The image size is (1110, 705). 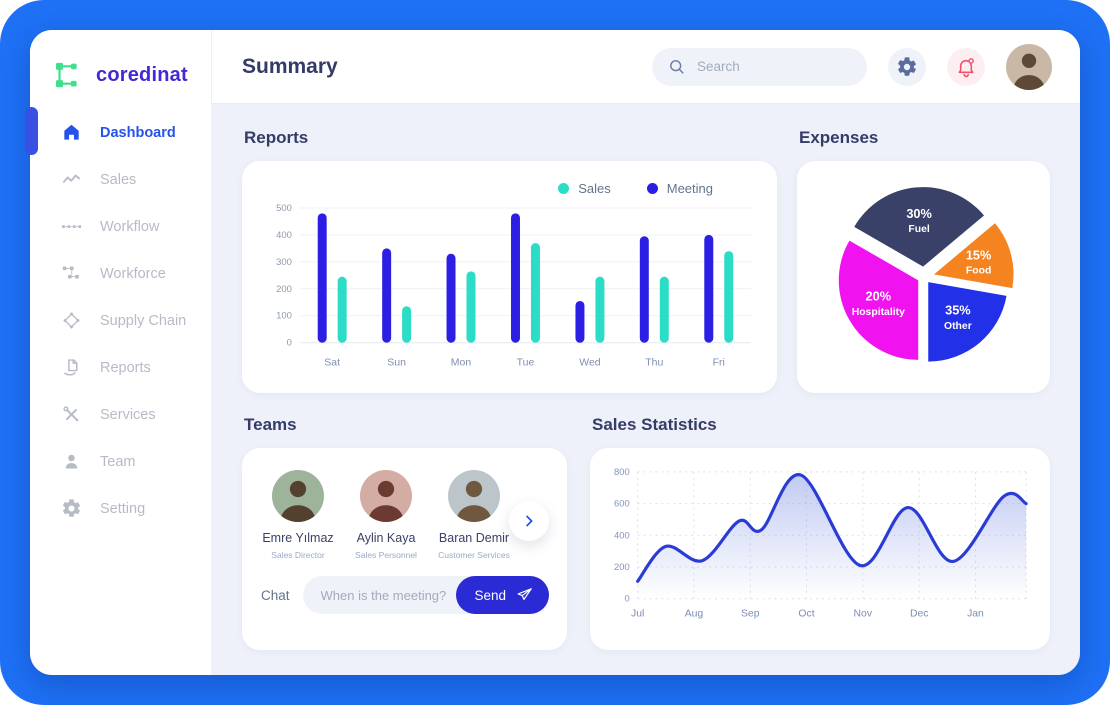 What do you see at coordinates (143, 320) in the screenshot?
I see `sidebar-item-label: Supply Chain` at bounding box center [143, 320].